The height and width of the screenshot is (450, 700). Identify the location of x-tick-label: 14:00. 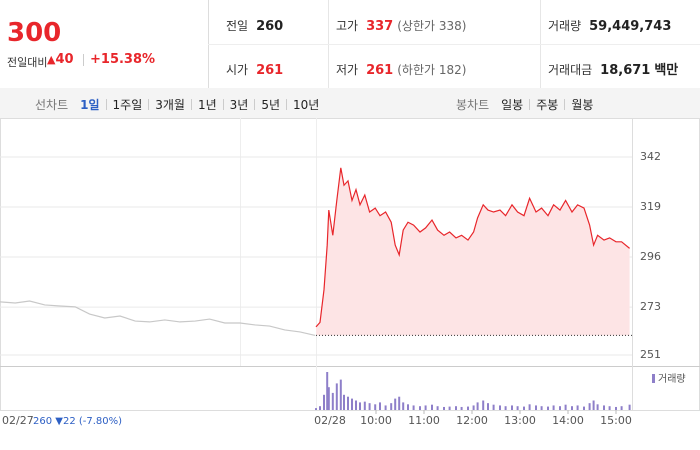
(568, 420).